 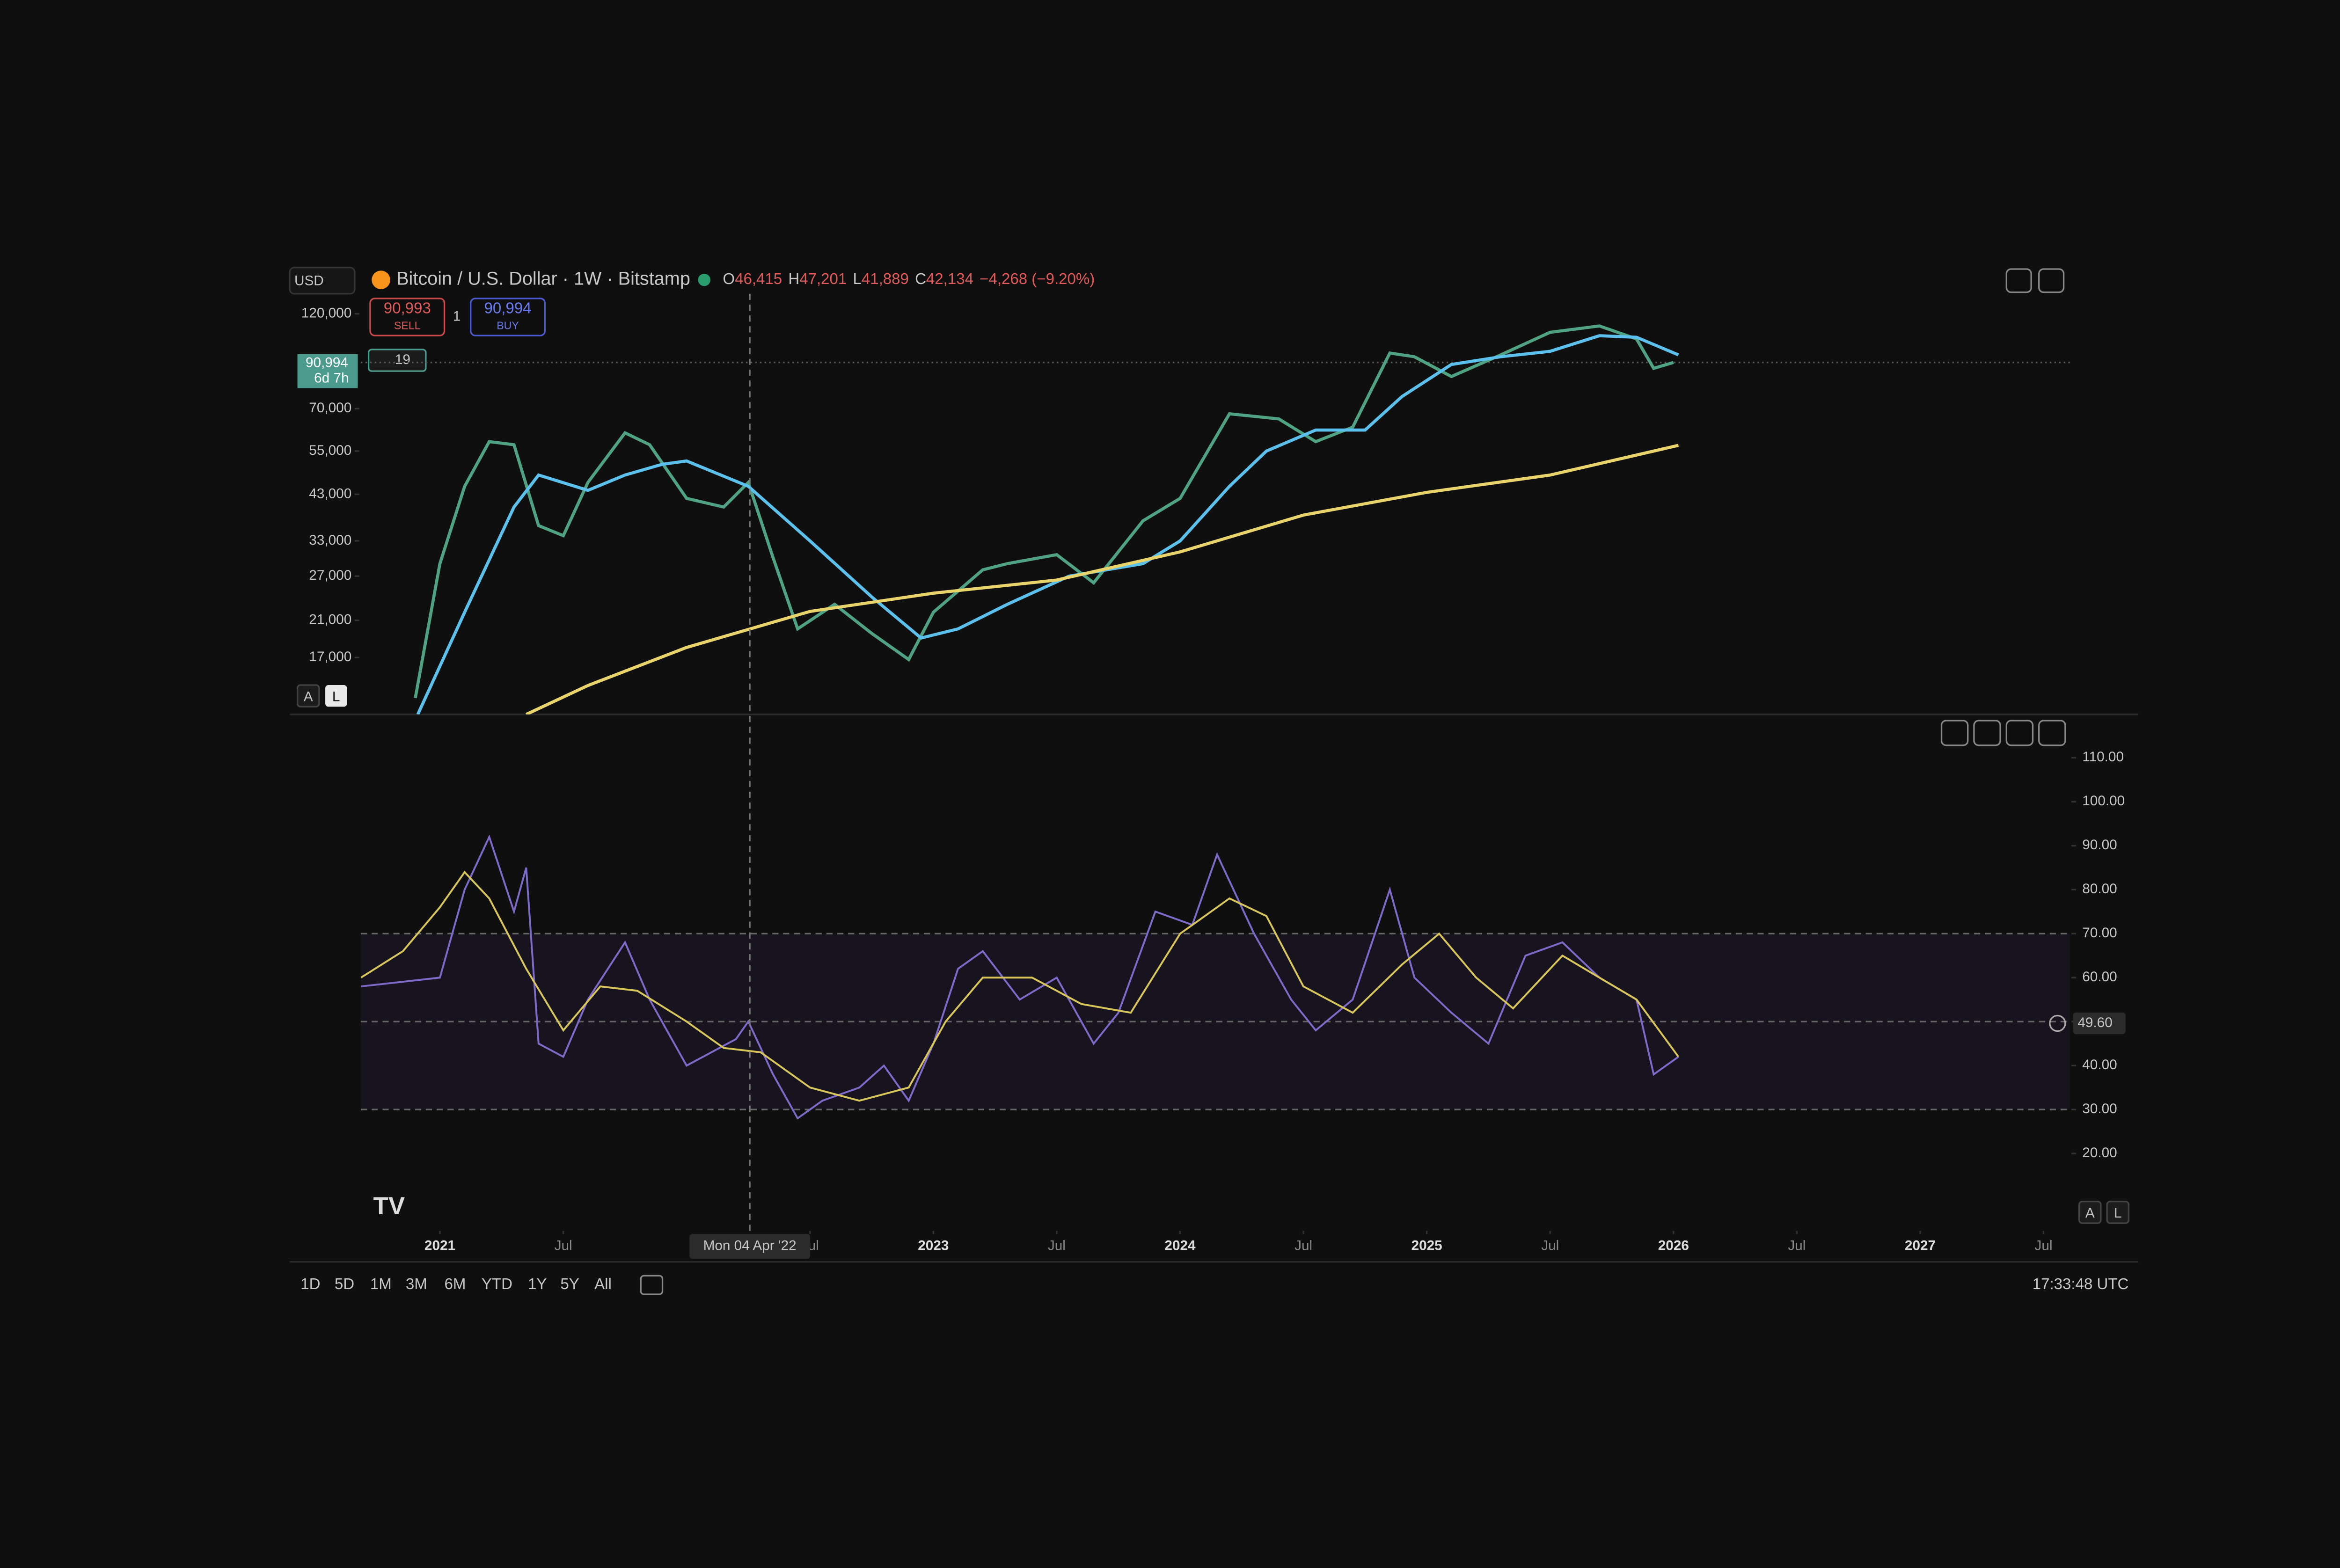 What do you see at coordinates (537, 1284) in the screenshot?
I see `range-button: 1Y` at bounding box center [537, 1284].